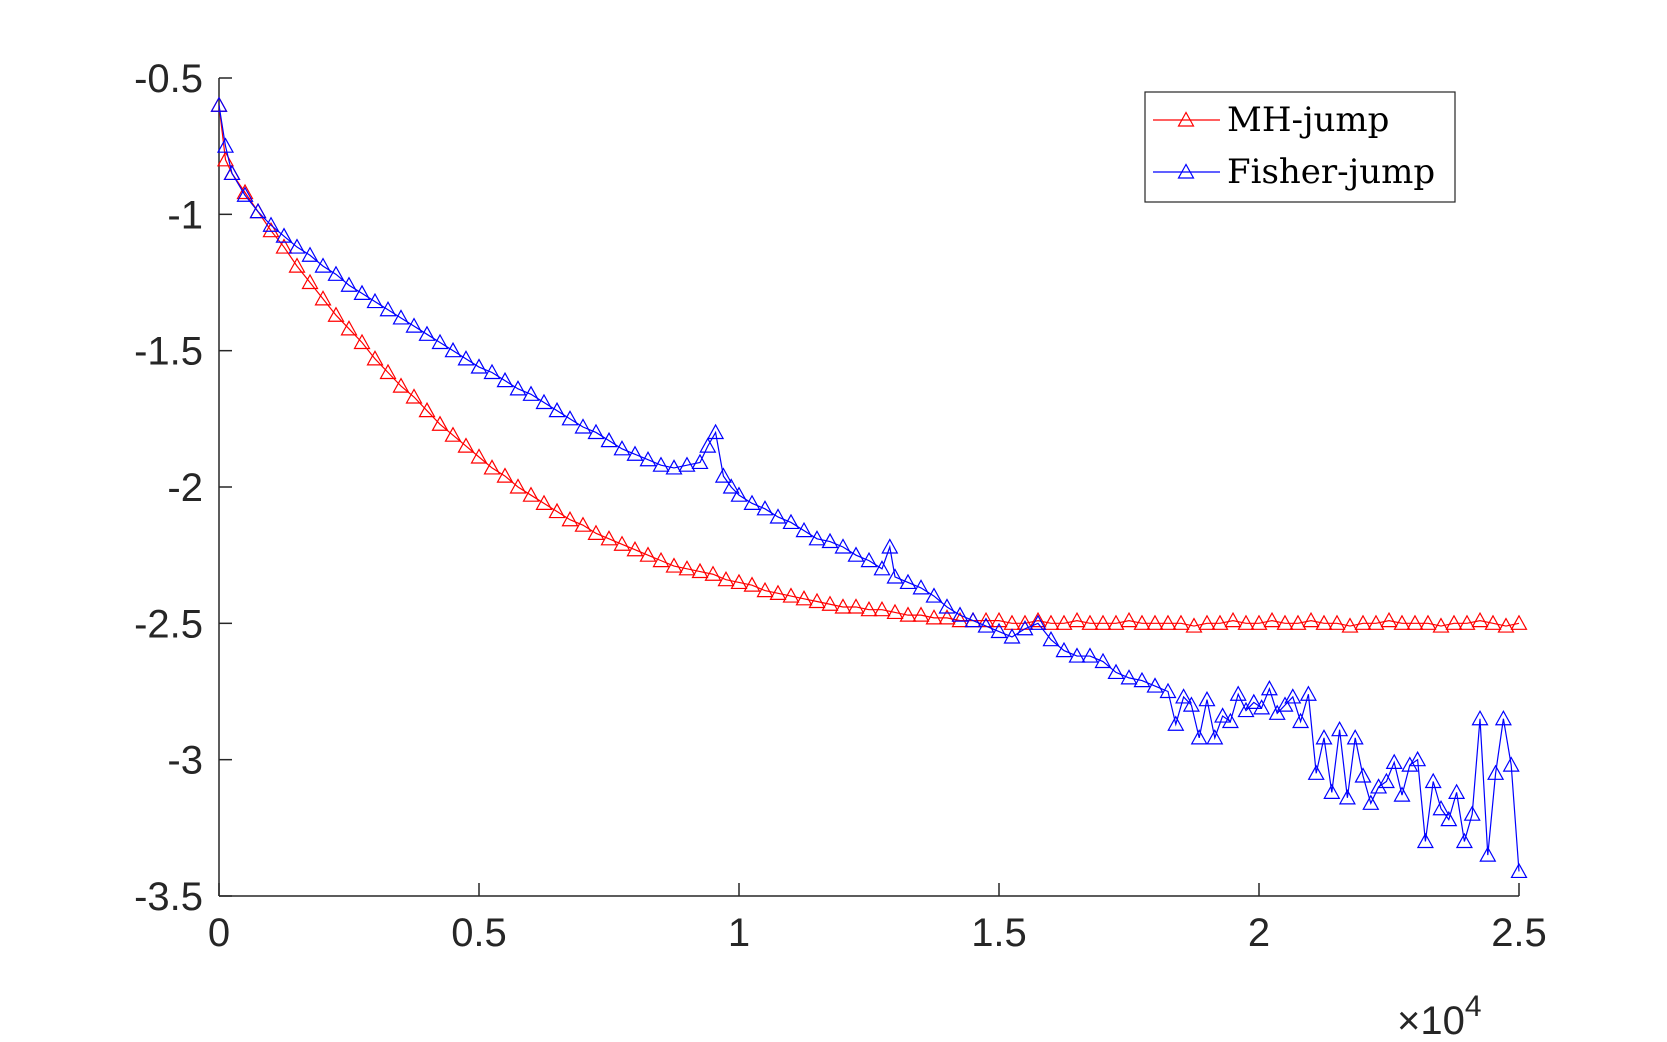  What do you see at coordinates (219, 933) in the screenshot?
I see `x-tick-label: 0` at bounding box center [219, 933].